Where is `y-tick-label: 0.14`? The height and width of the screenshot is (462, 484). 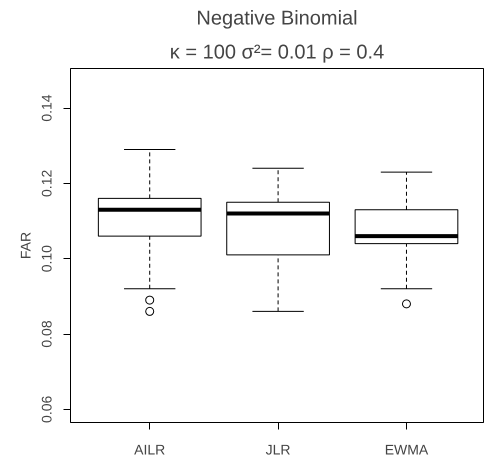
y-tick-label: 0.14 is located at coordinates (46, 108).